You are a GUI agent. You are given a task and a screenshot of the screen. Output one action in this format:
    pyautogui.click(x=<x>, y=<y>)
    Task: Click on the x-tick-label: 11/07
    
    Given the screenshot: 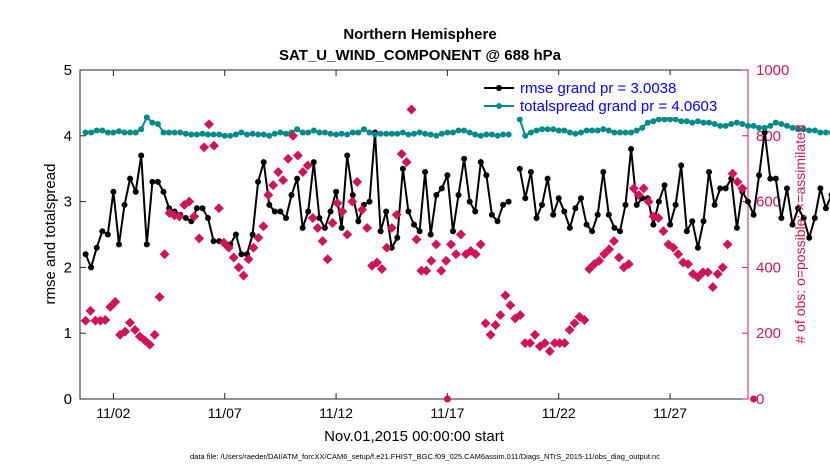 What is the action you would take?
    pyautogui.click(x=225, y=413)
    